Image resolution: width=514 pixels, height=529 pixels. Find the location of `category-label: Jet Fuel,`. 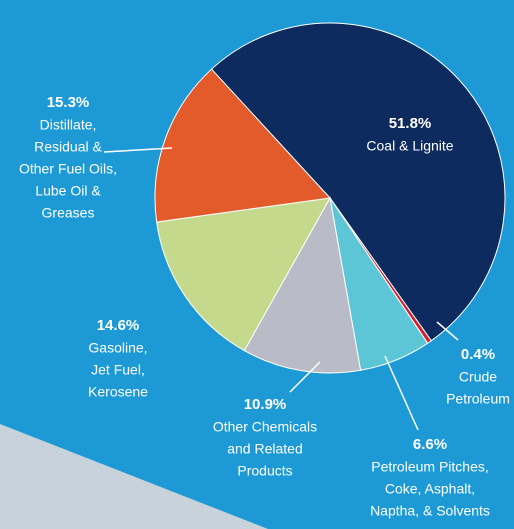

category-label: Jet Fuel, is located at coordinates (118, 370).